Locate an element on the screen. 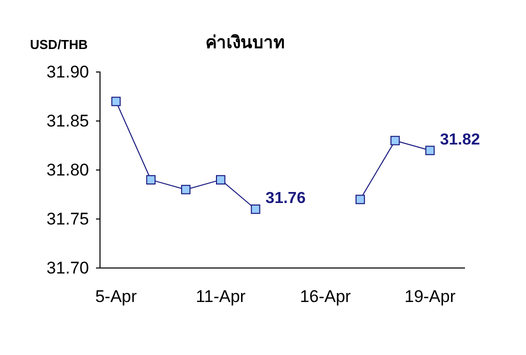 Image resolution: width=526 pixels, height=355 pixels. data-label: 31.82 is located at coordinates (460, 139).